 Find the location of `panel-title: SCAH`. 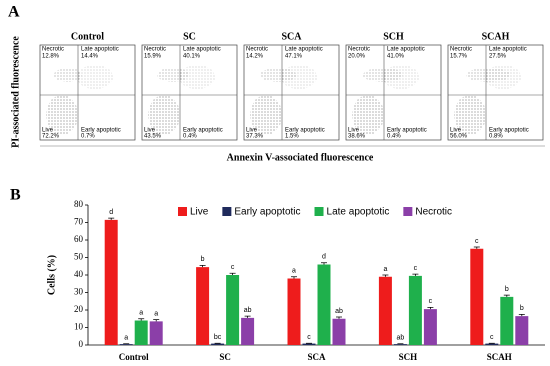

panel-title: SCAH is located at coordinates (496, 36).